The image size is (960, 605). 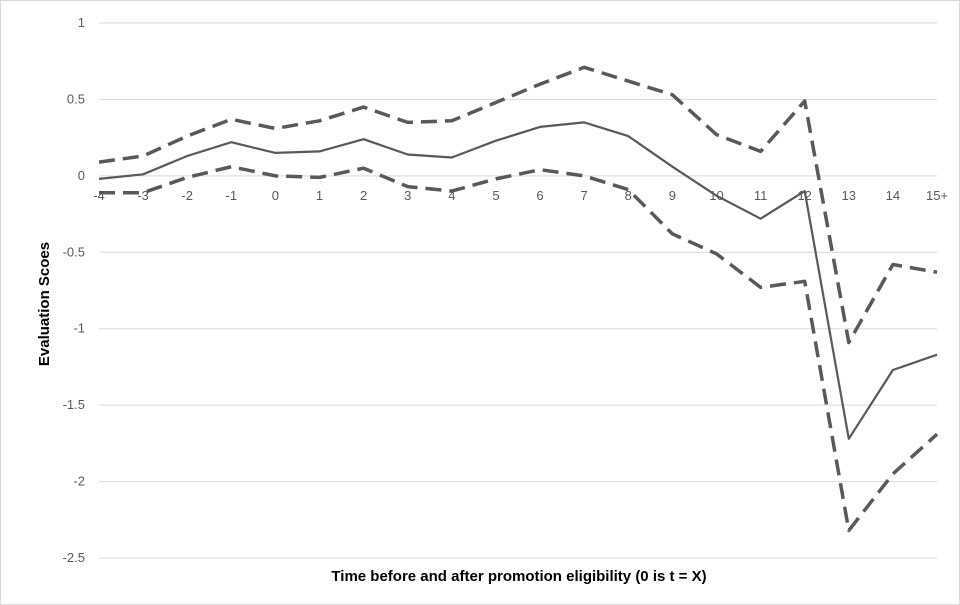 What do you see at coordinates (628, 195) in the screenshot?
I see `x-tick-label: 8` at bounding box center [628, 195].